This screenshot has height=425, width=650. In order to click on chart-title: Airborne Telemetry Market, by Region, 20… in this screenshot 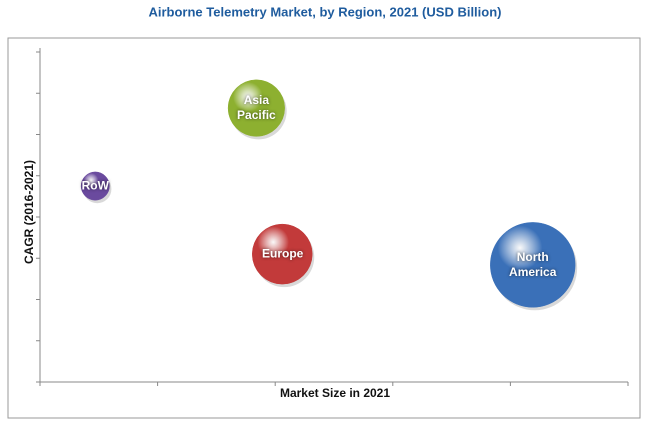, I will do `click(324, 11)`.